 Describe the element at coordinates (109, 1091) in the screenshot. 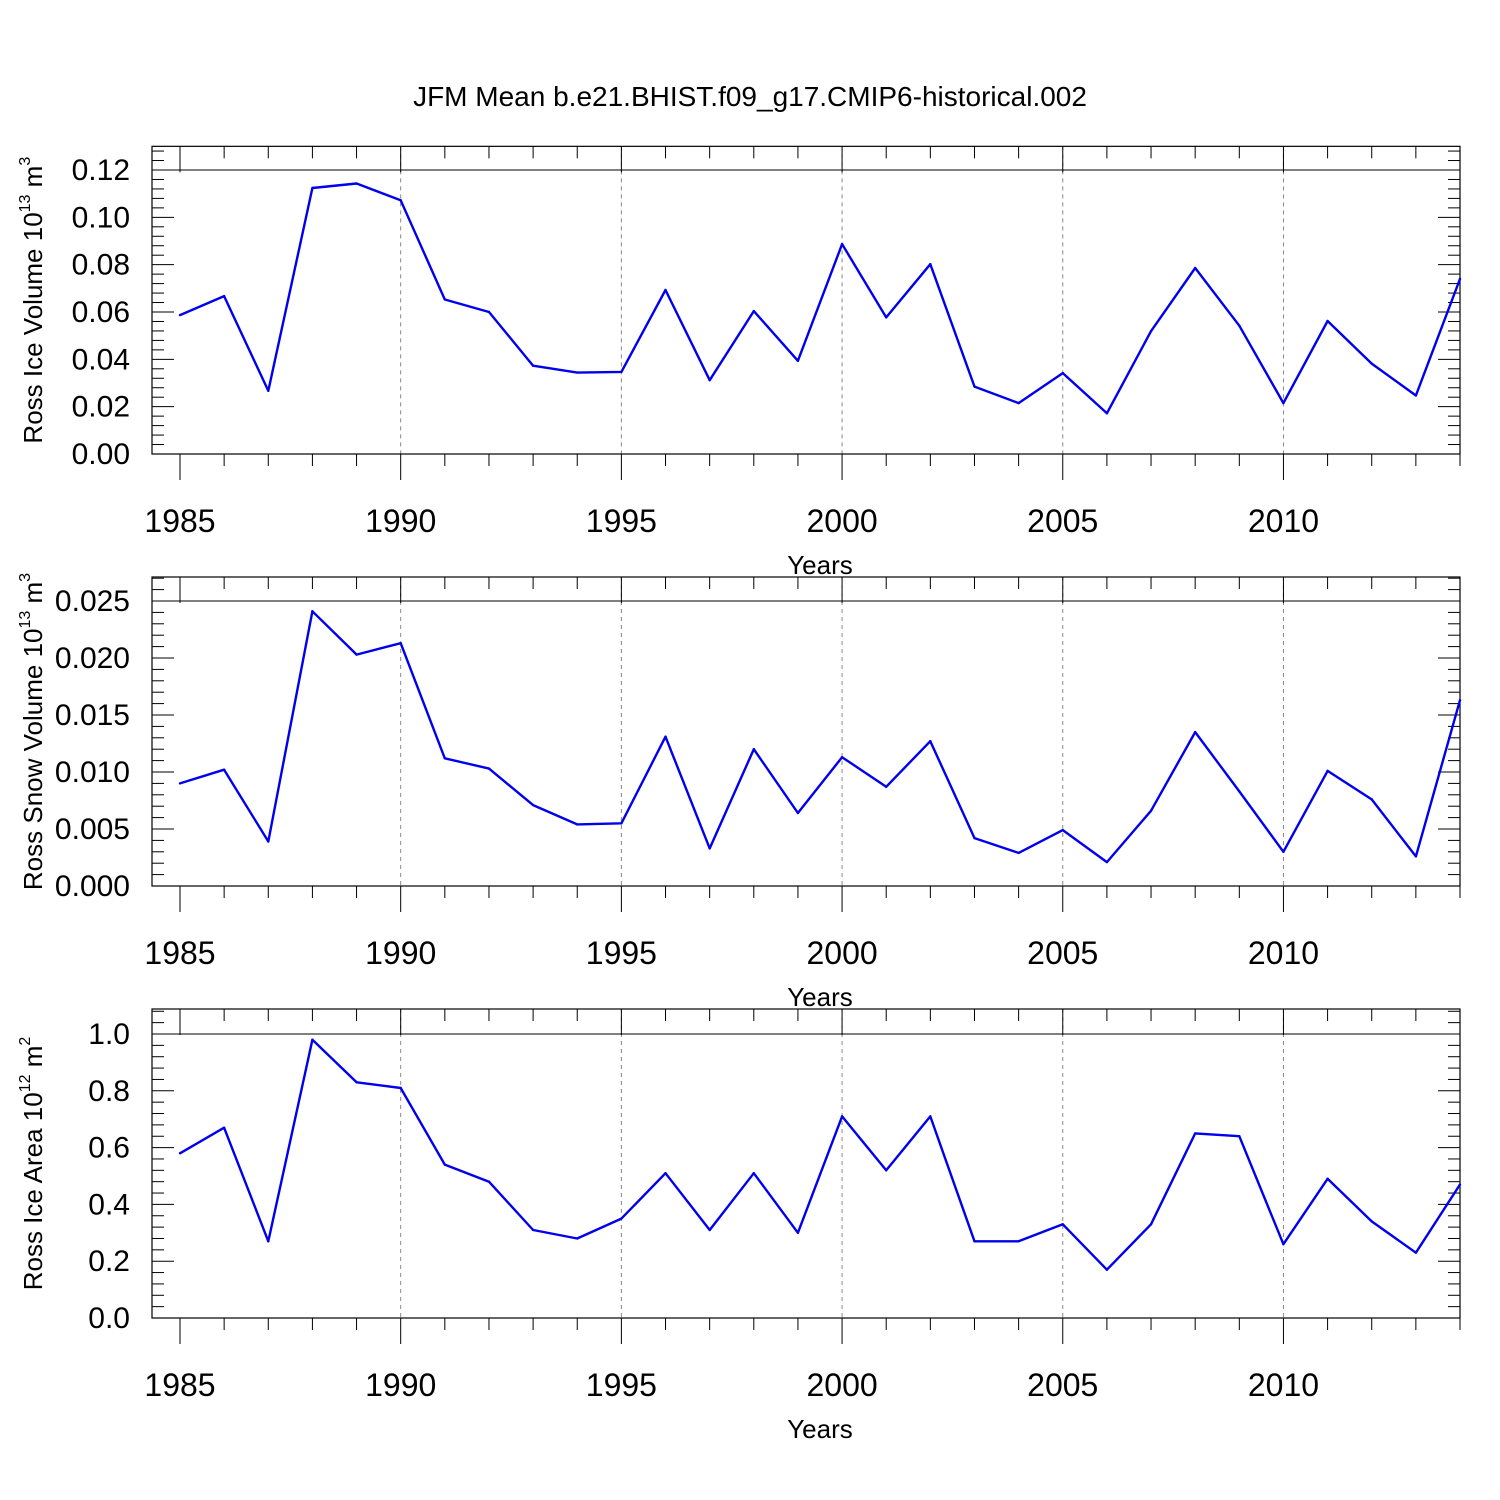

I see `y-tick-label: 0.8` at that location.